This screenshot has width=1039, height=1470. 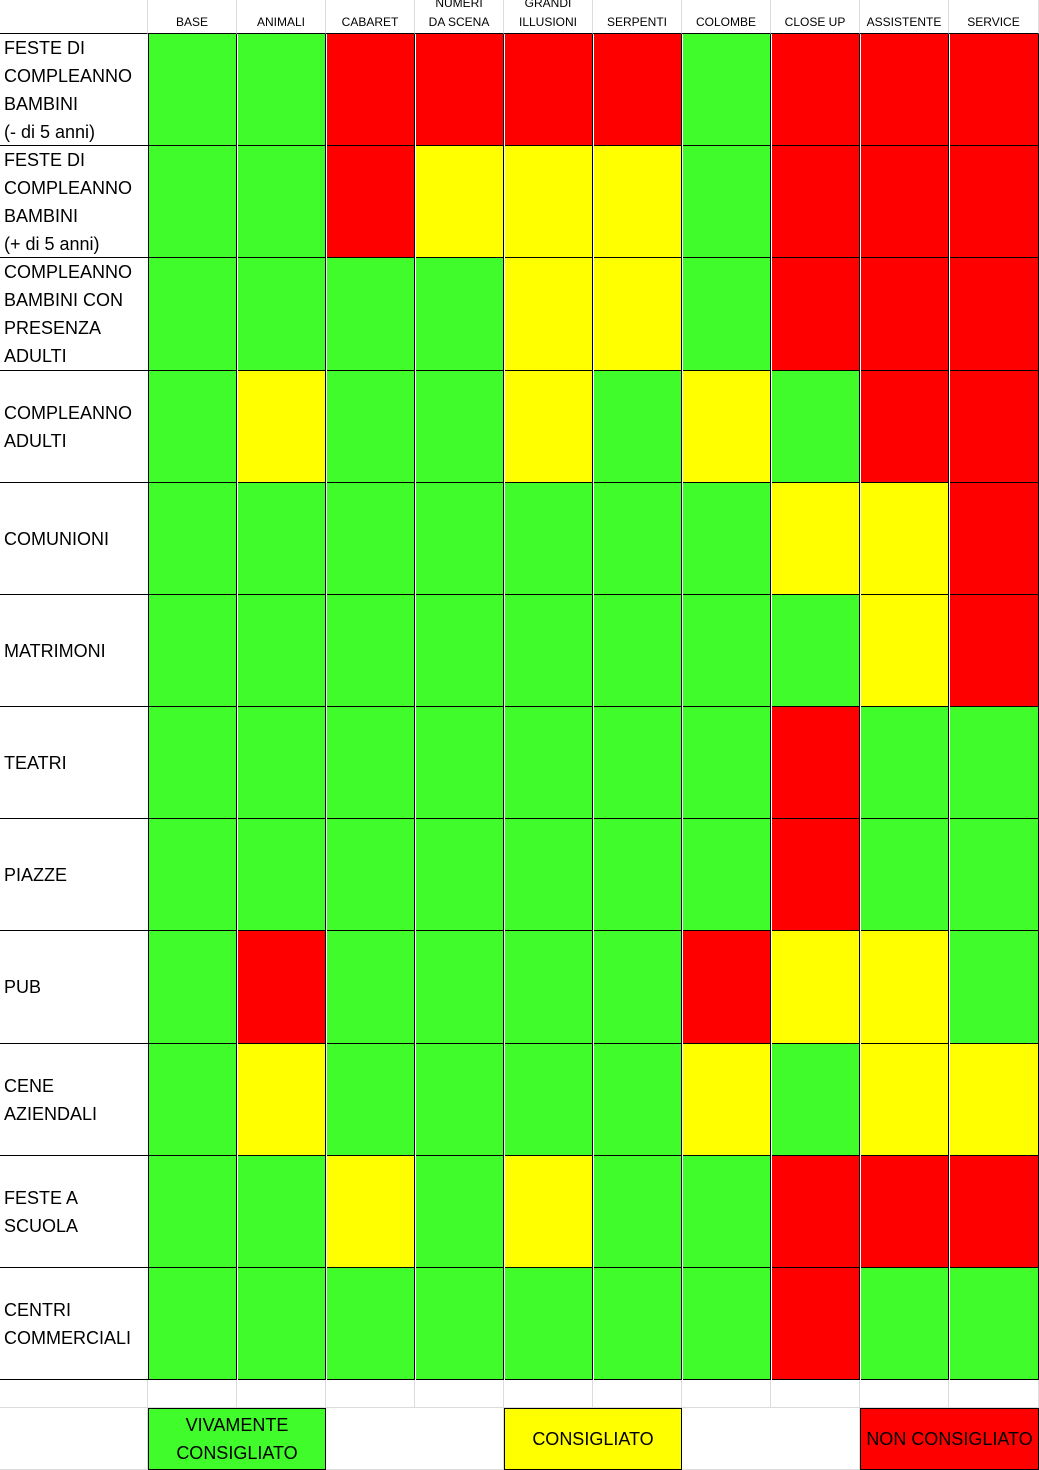 I want to click on row-label: TEATRI, so click(x=74, y=763).